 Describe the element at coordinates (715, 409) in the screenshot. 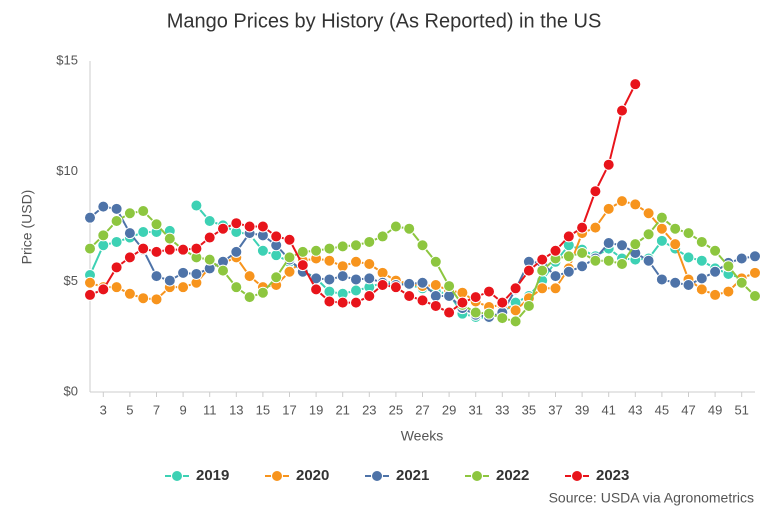

I see `x-tick-label: 49` at that location.